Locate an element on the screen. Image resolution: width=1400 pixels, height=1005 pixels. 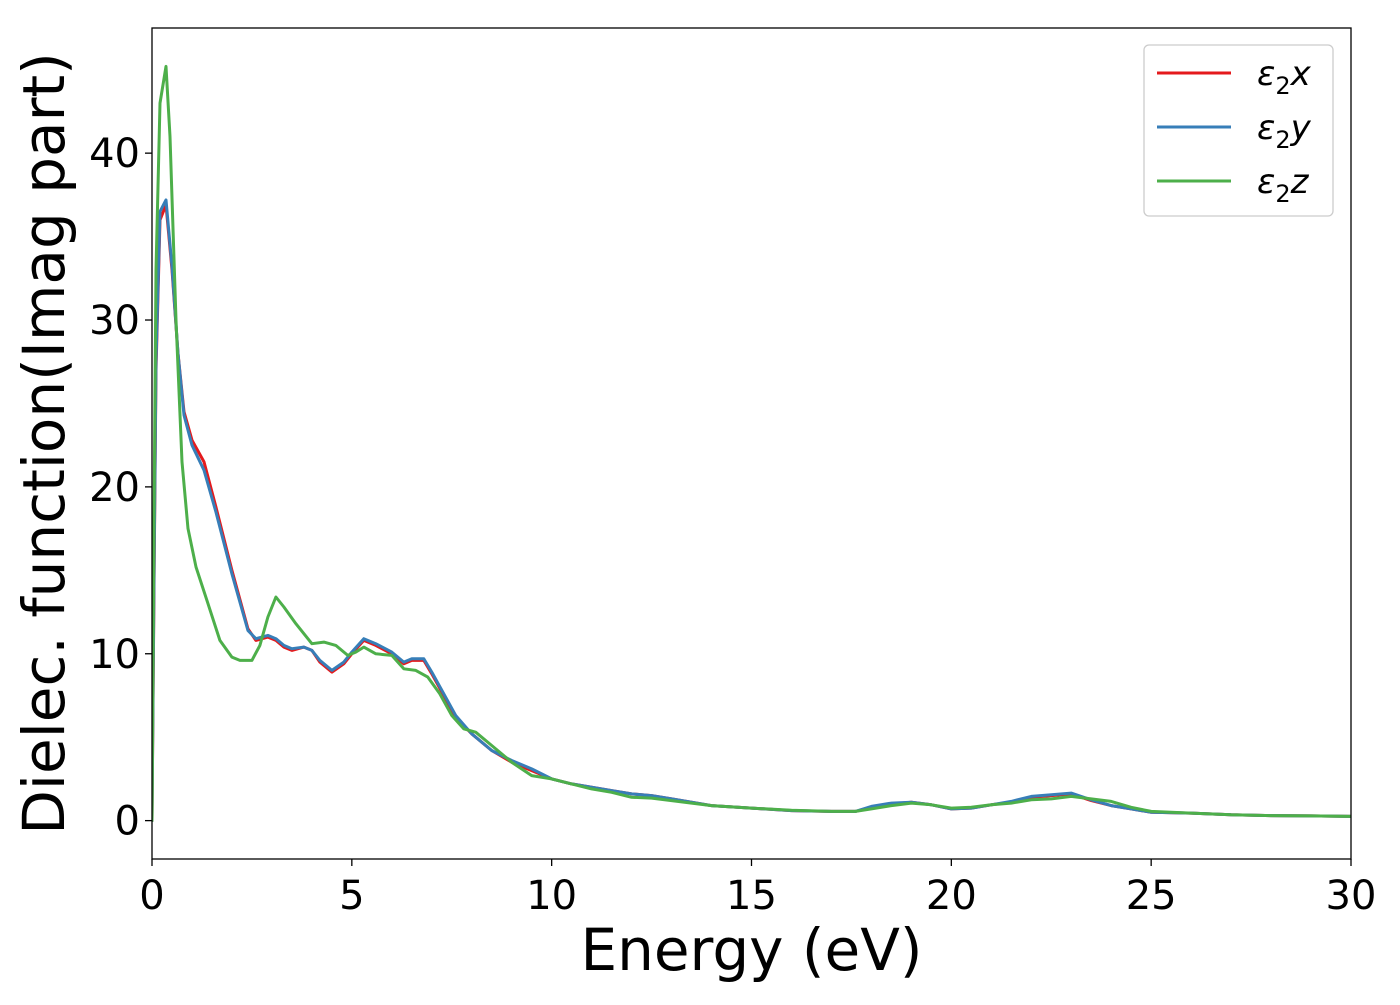
x-tick-label: 10 is located at coordinates (551, 896).